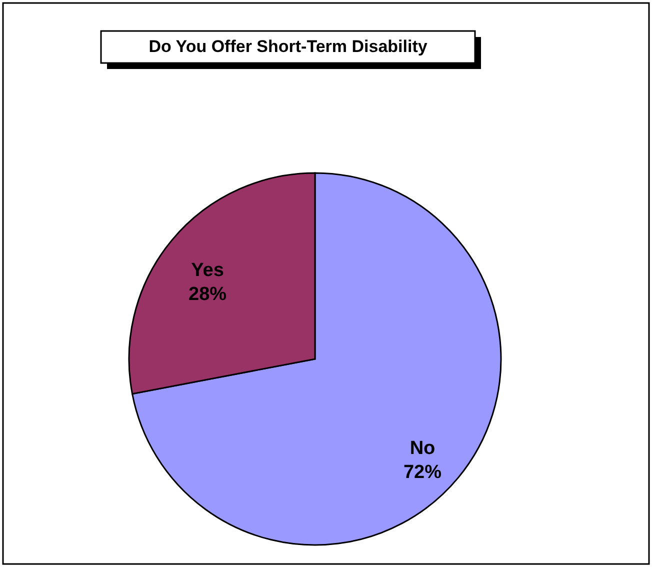 The image size is (652, 567). Describe the element at coordinates (422, 472) in the screenshot. I see `data-label: 72%` at that location.